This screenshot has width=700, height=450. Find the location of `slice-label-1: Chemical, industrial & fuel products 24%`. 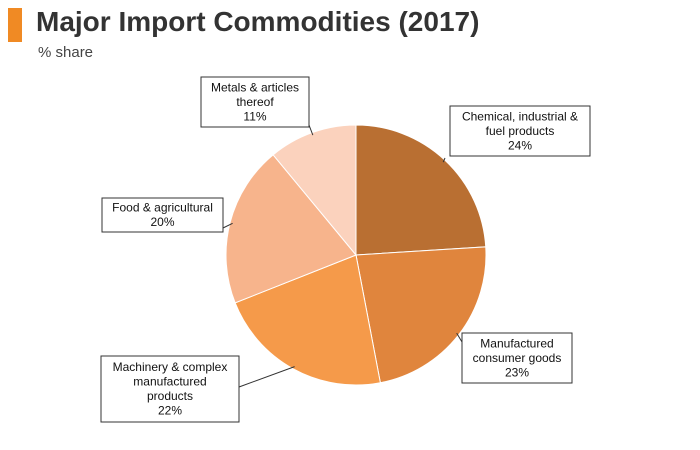

slice-label-1: Chemical, industrial & fuel products 24% is located at coordinates (520, 130).